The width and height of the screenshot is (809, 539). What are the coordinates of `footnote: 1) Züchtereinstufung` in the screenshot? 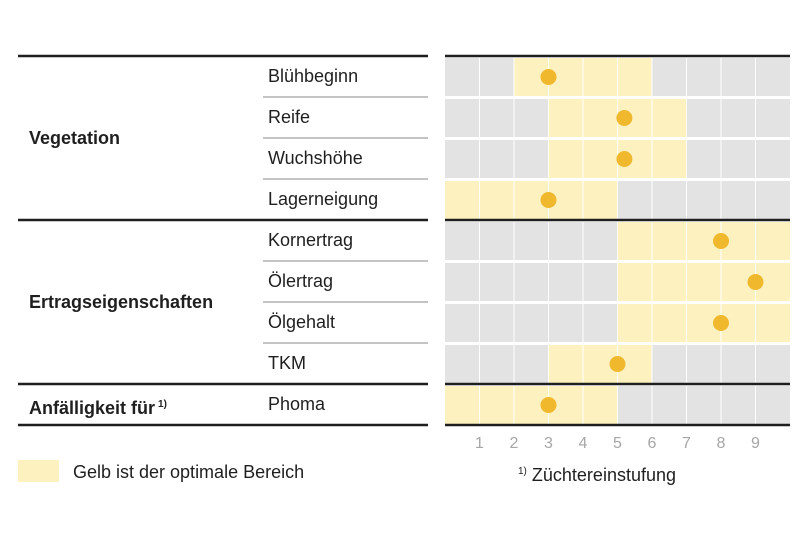 It's located at (597, 473).